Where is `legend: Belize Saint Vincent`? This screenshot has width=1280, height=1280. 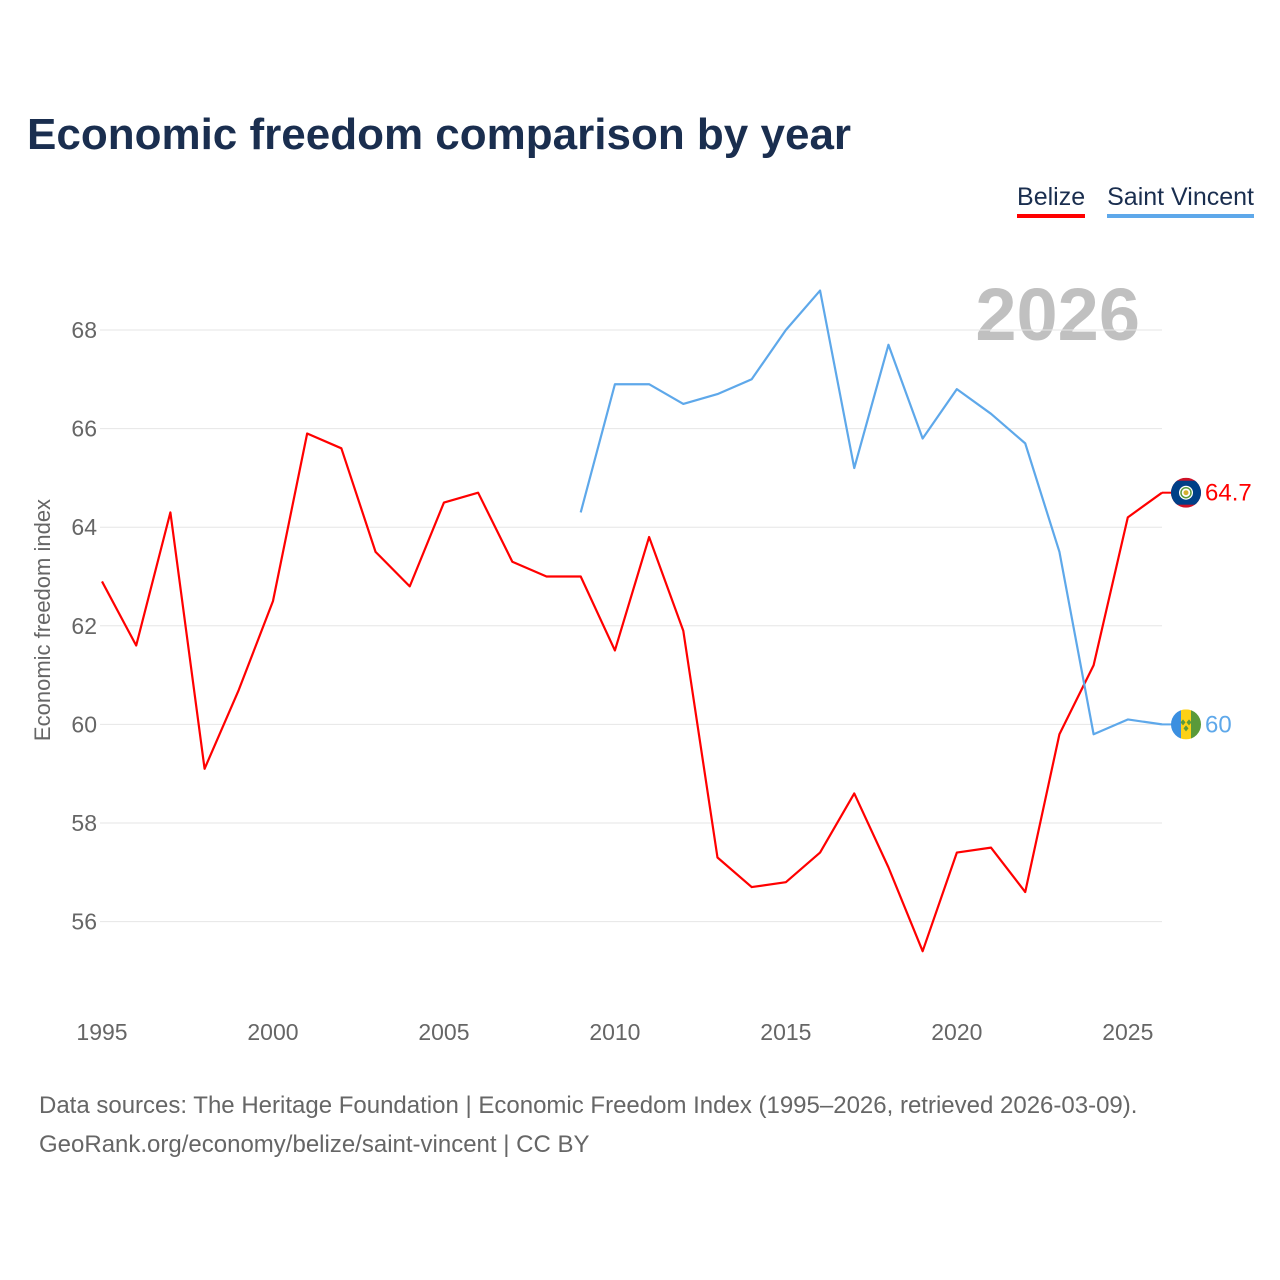
legend: Belize Saint Vincent is located at coordinates (1135, 200).